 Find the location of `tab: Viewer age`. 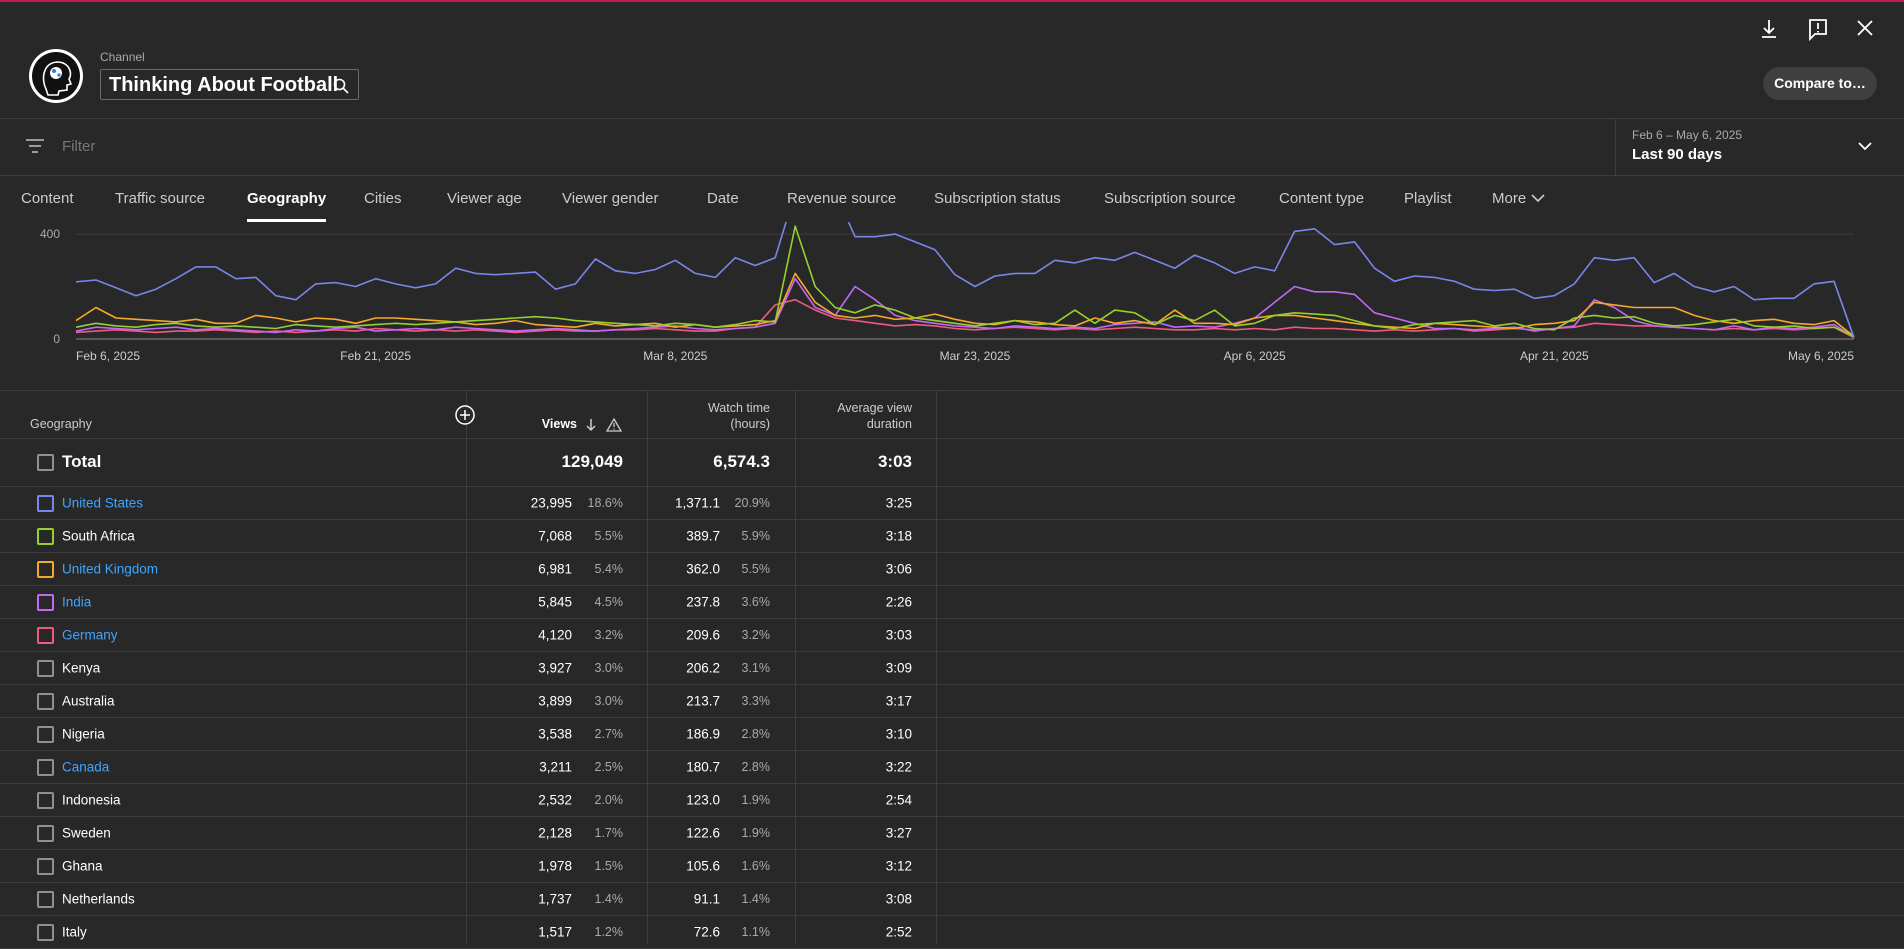

tab: Viewer age is located at coordinates (484, 198).